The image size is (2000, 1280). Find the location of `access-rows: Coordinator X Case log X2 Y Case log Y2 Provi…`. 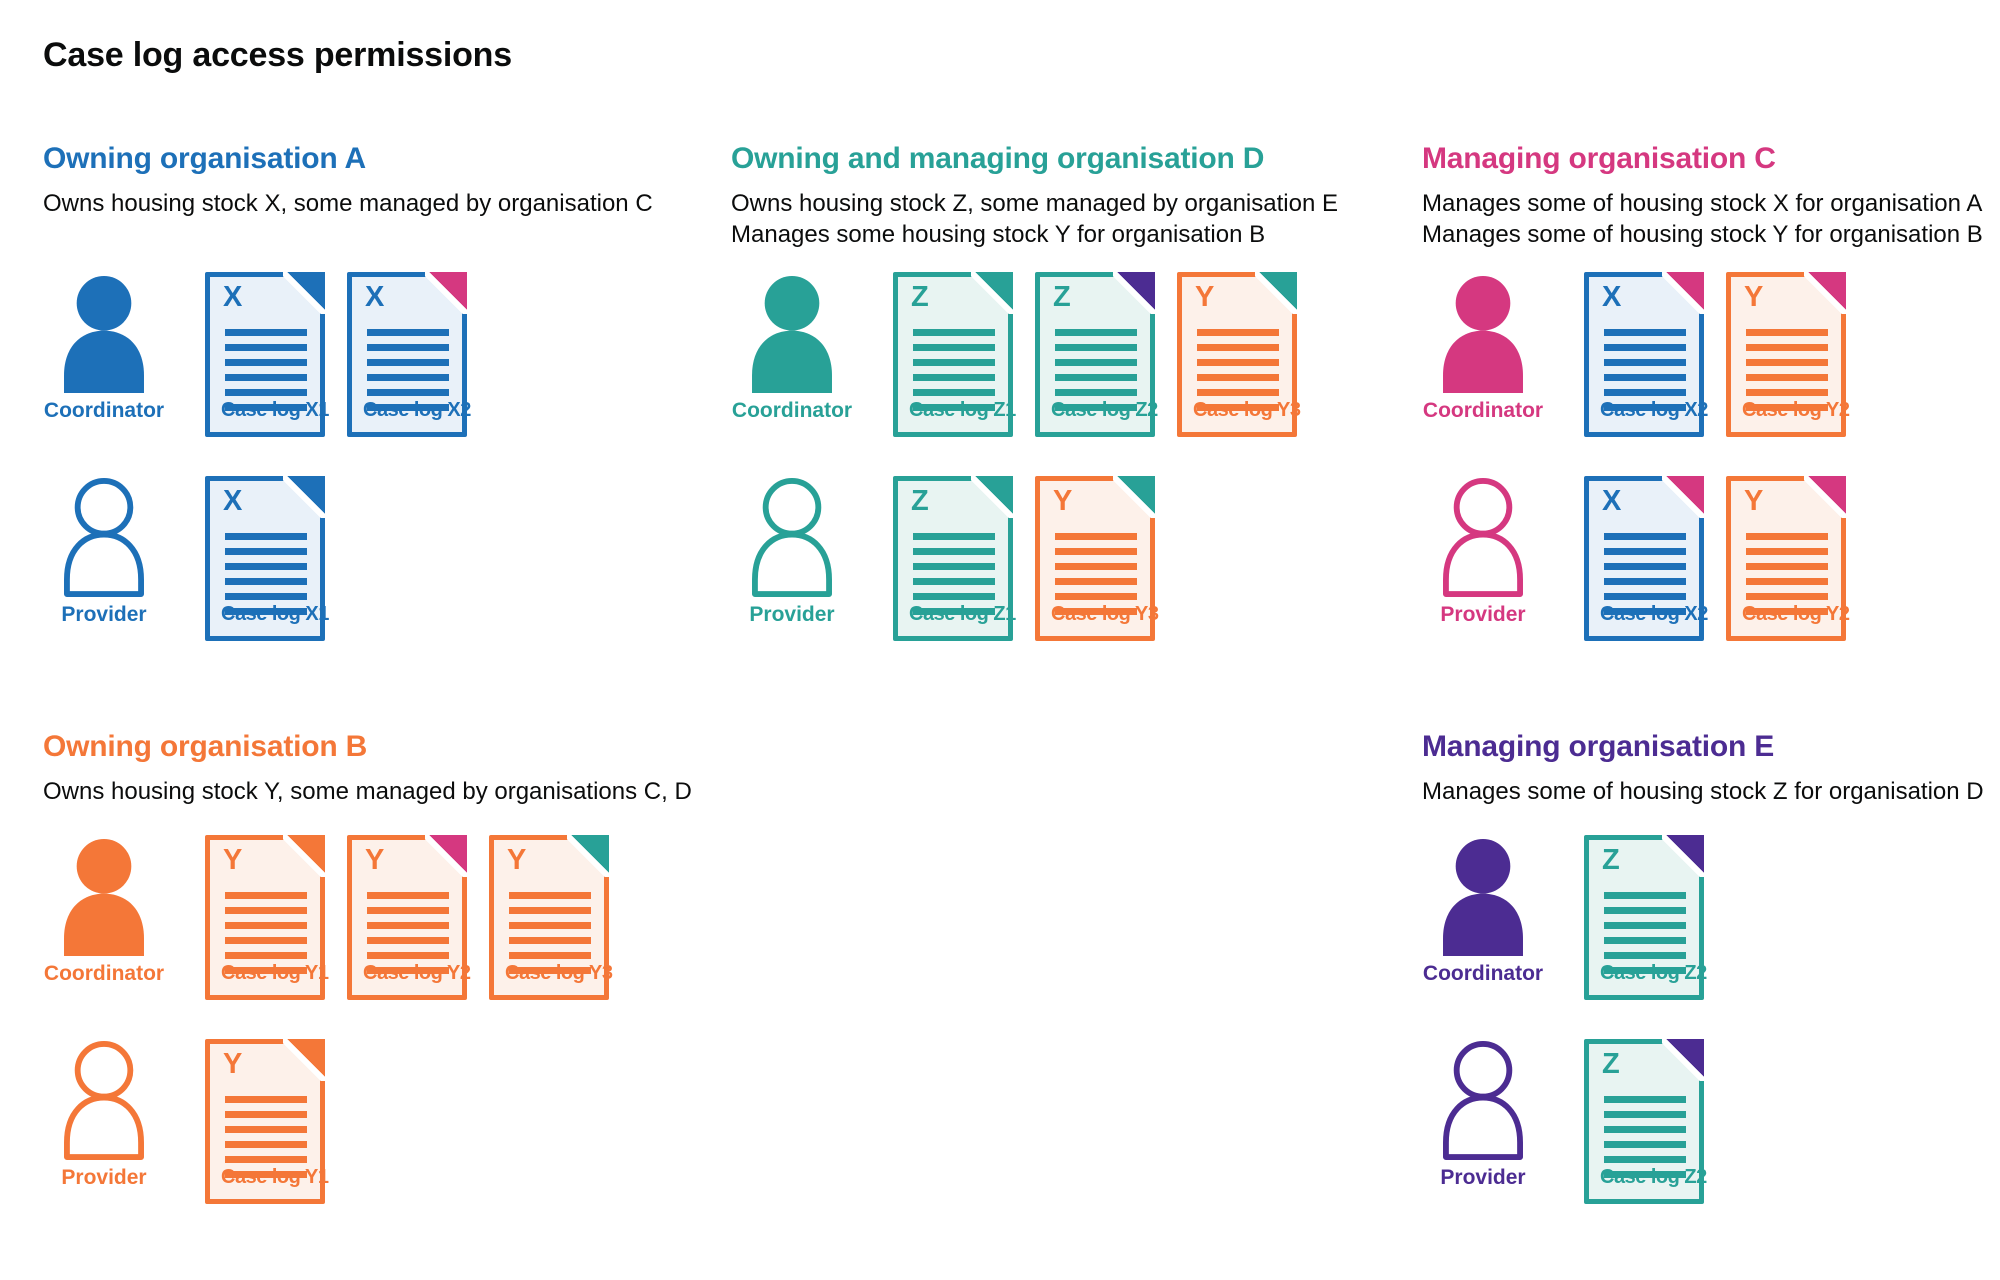

access-rows: Coordinator X Case log X2 Y Case log Y2 Provi… is located at coordinates (1702, 456).